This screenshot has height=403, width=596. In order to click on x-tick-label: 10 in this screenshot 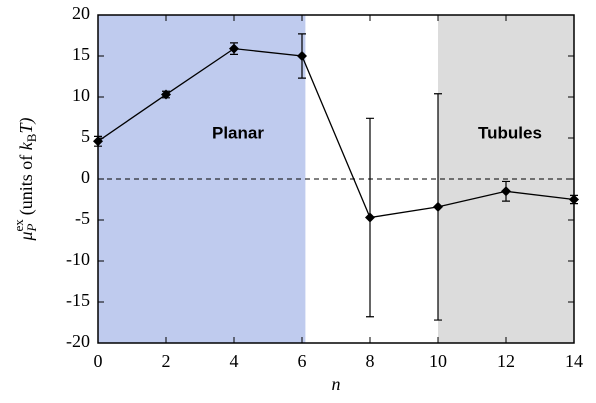, I will do `click(438, 361)`.